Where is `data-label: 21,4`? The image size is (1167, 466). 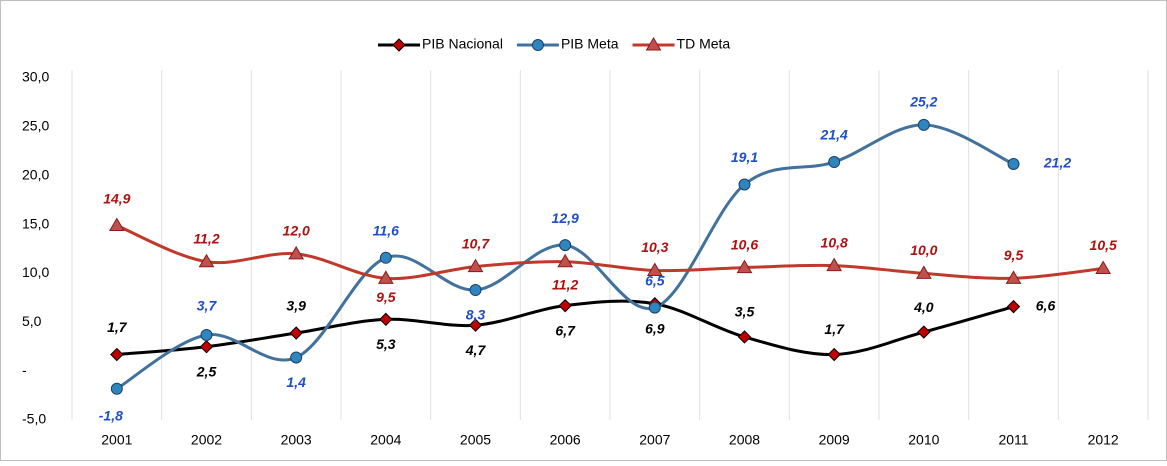
data-label: 21,4 is located at coordinates (834, 135).